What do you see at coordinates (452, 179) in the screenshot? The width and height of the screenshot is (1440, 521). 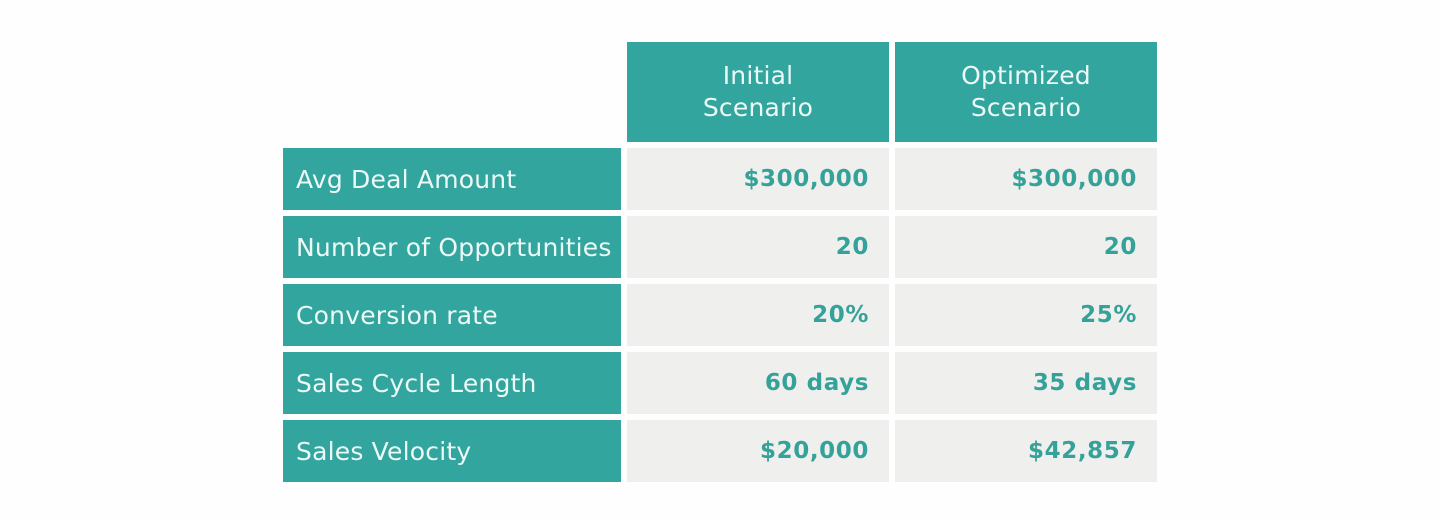 I see `row-label-avg-deal-amount: Avg Deal Amount` at bounding box center [452, 179].